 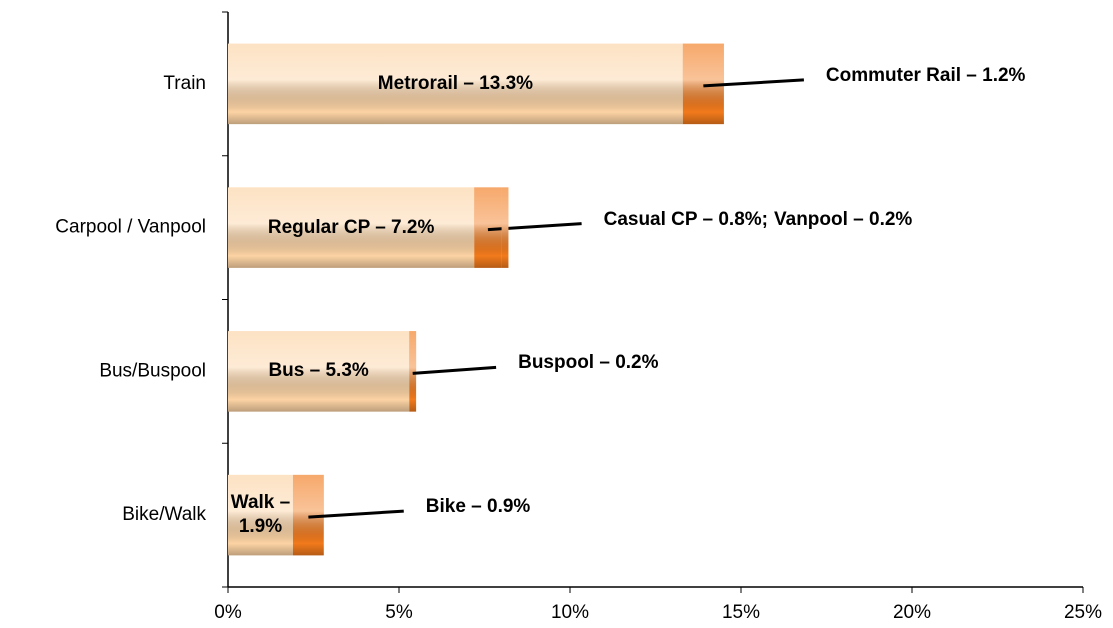 I want to click on callout-text: Vanpool – 0.2%, so click(x=843, y=219).